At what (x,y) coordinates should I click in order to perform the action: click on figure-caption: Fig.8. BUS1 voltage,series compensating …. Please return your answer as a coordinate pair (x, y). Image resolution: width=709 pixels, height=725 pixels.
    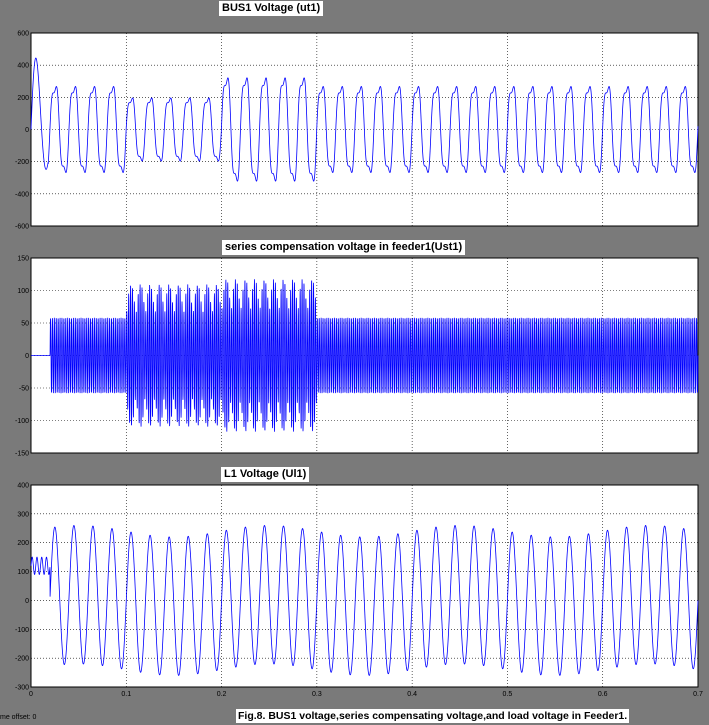
    Looking at the image, I should click on (433, 716).